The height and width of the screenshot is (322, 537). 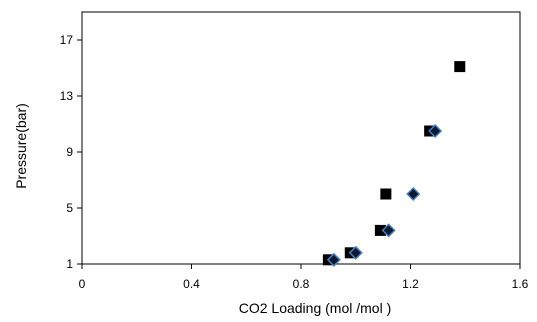 I want to click on x-tick-label: 0.8, so click(x=301, y=284).